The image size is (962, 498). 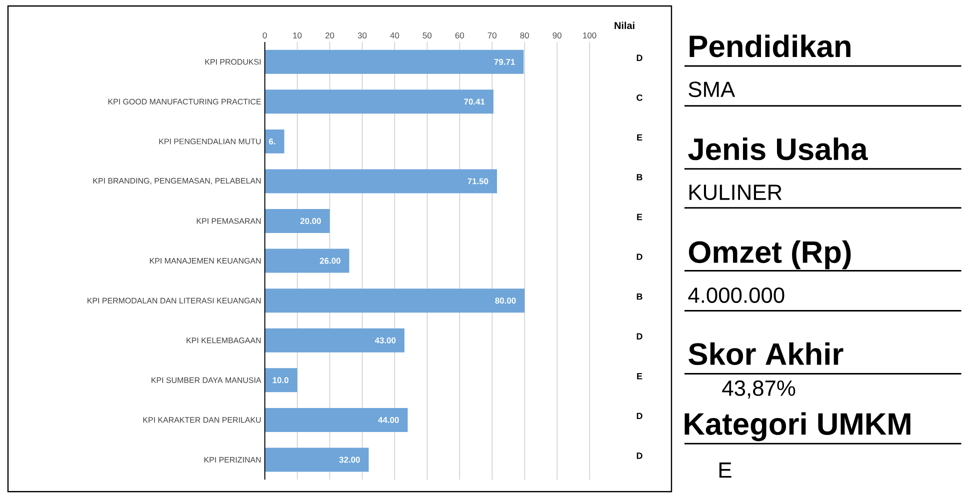 I want to click on x-tick-label: 0, so click(x=264, y=35).